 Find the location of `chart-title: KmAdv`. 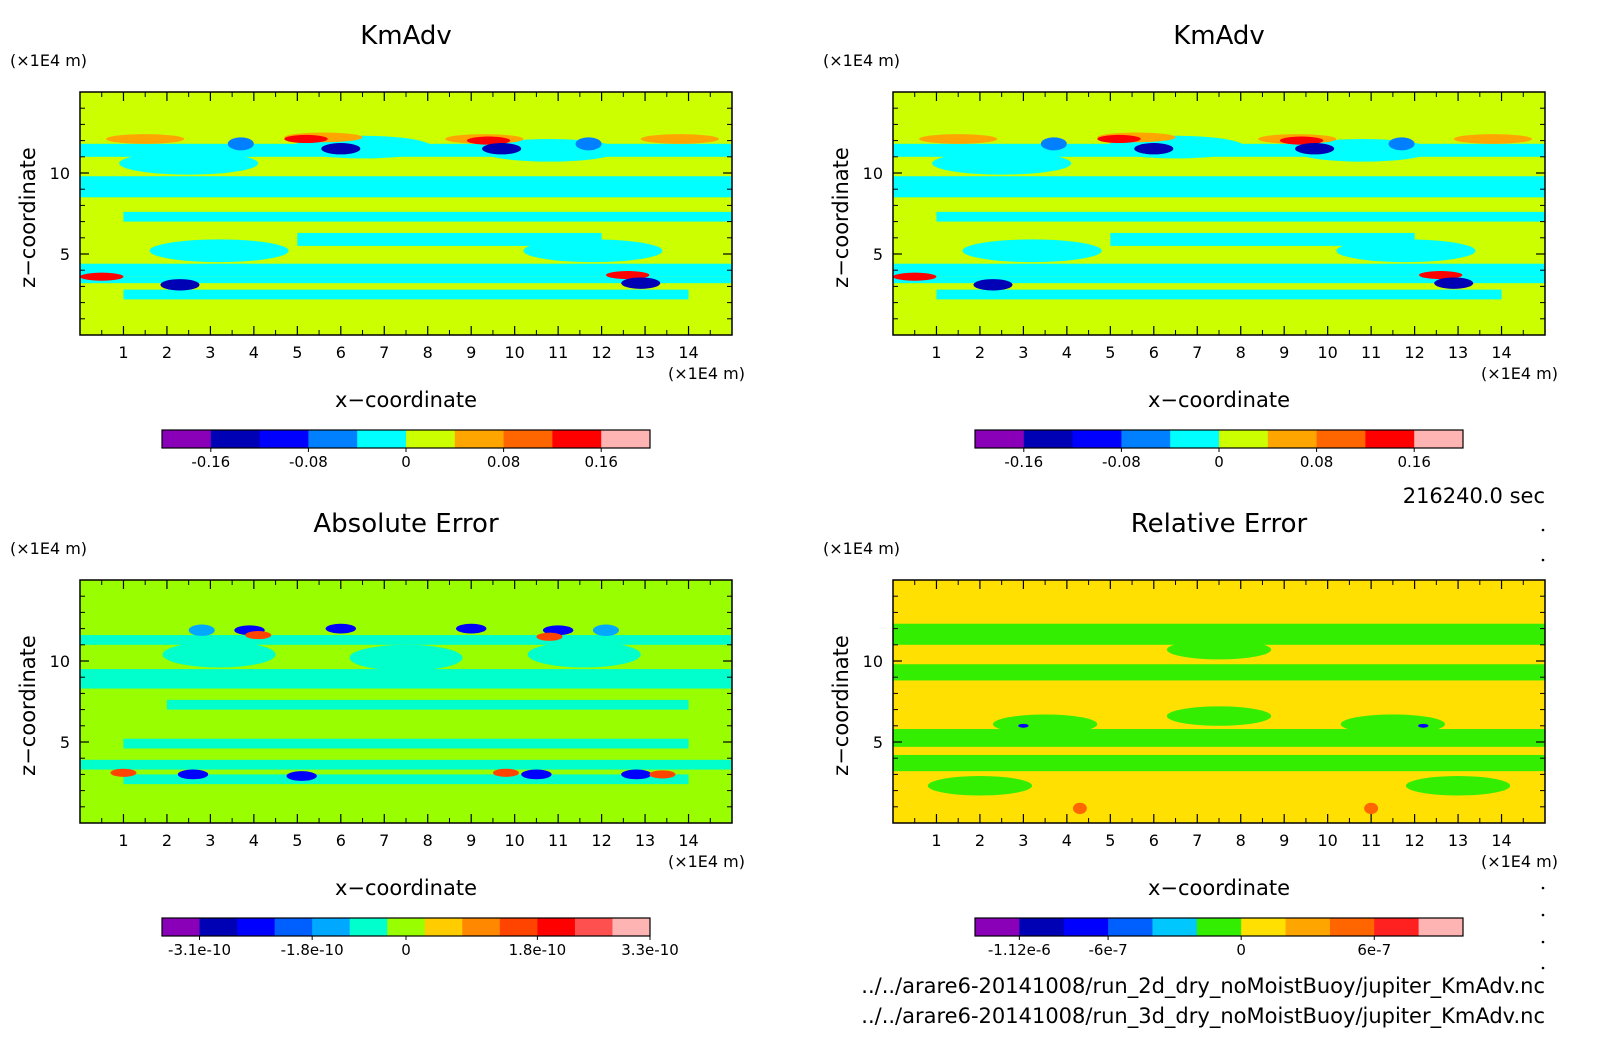

chart-title: KmAdv is located at coordinates (1219, 36).